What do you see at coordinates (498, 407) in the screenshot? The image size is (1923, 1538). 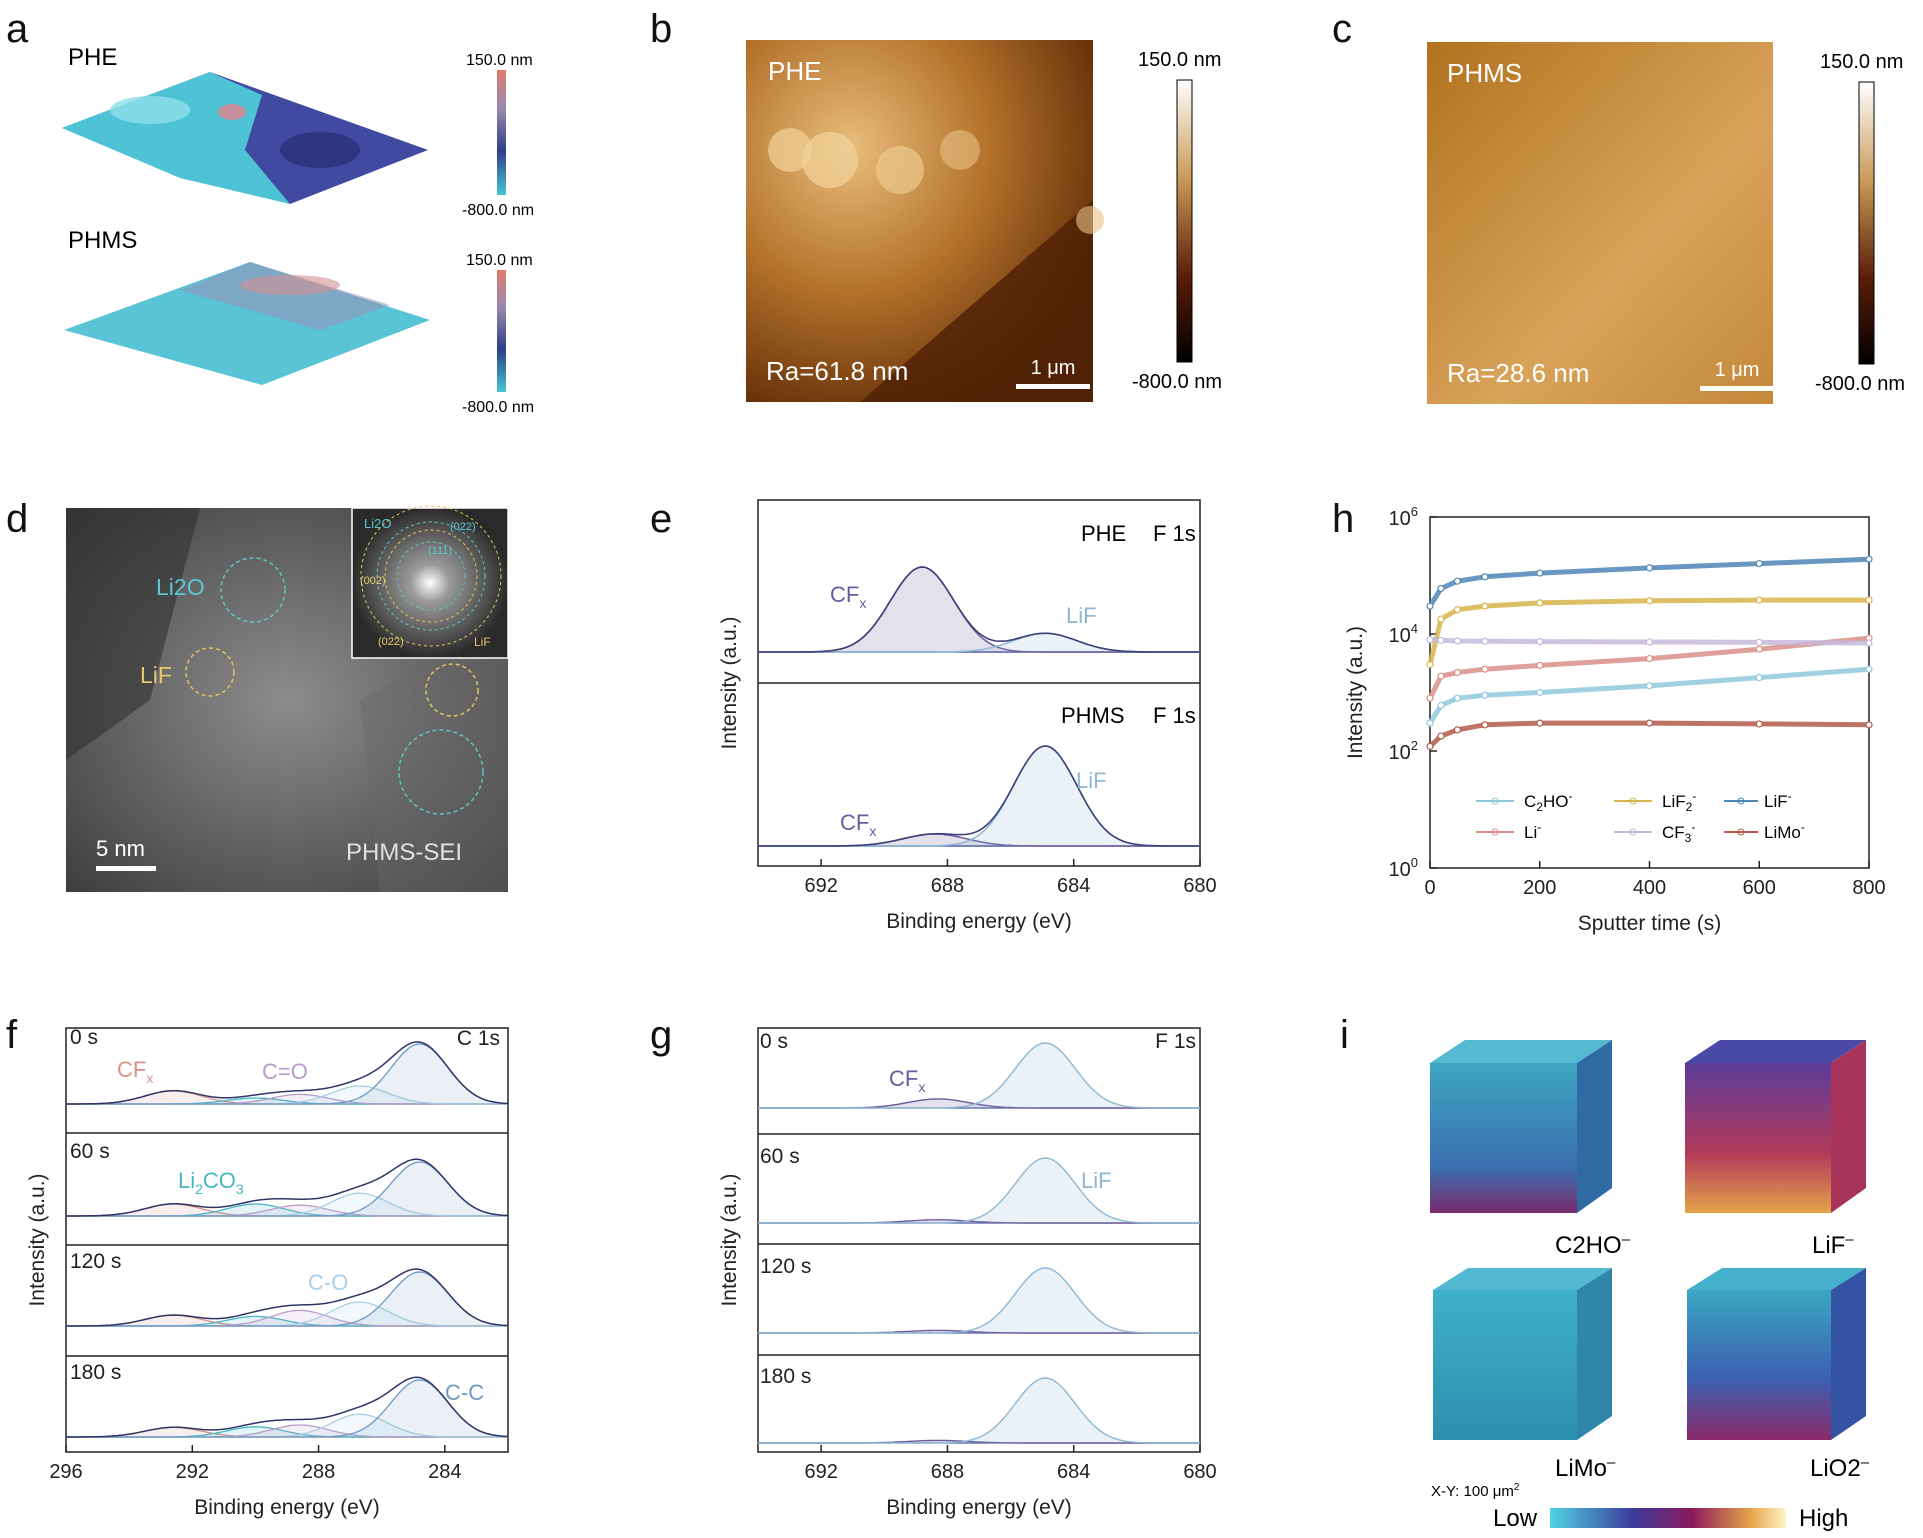 I see `phms-cbar-bottom: -800.0 nm` at bounding box center [498, 407].